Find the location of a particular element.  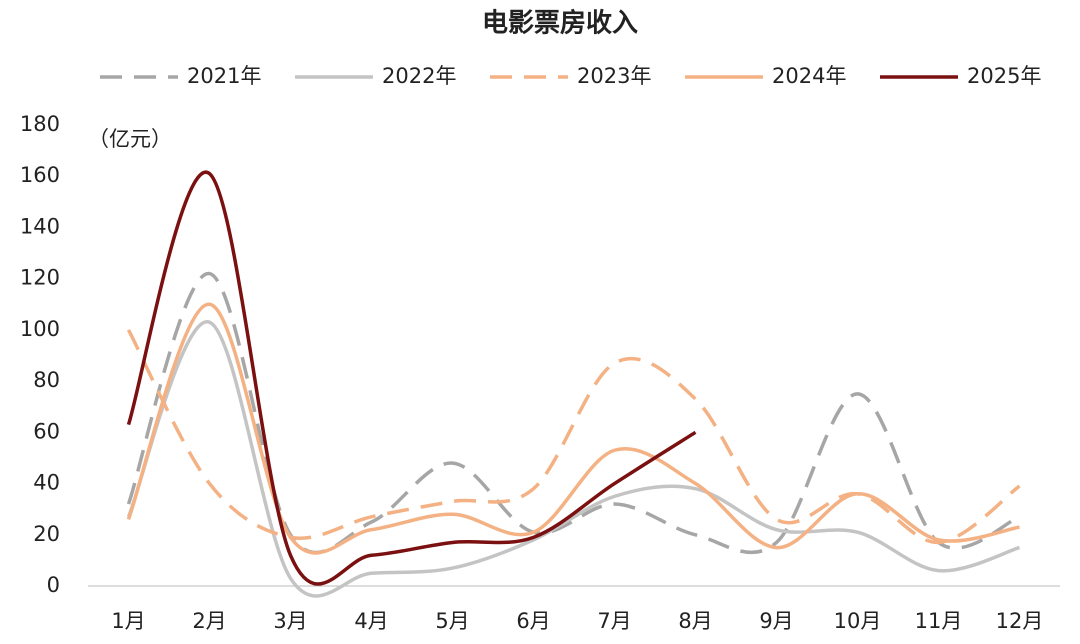

y-axis-label: （亿元） is located at coordinates (130, 139).